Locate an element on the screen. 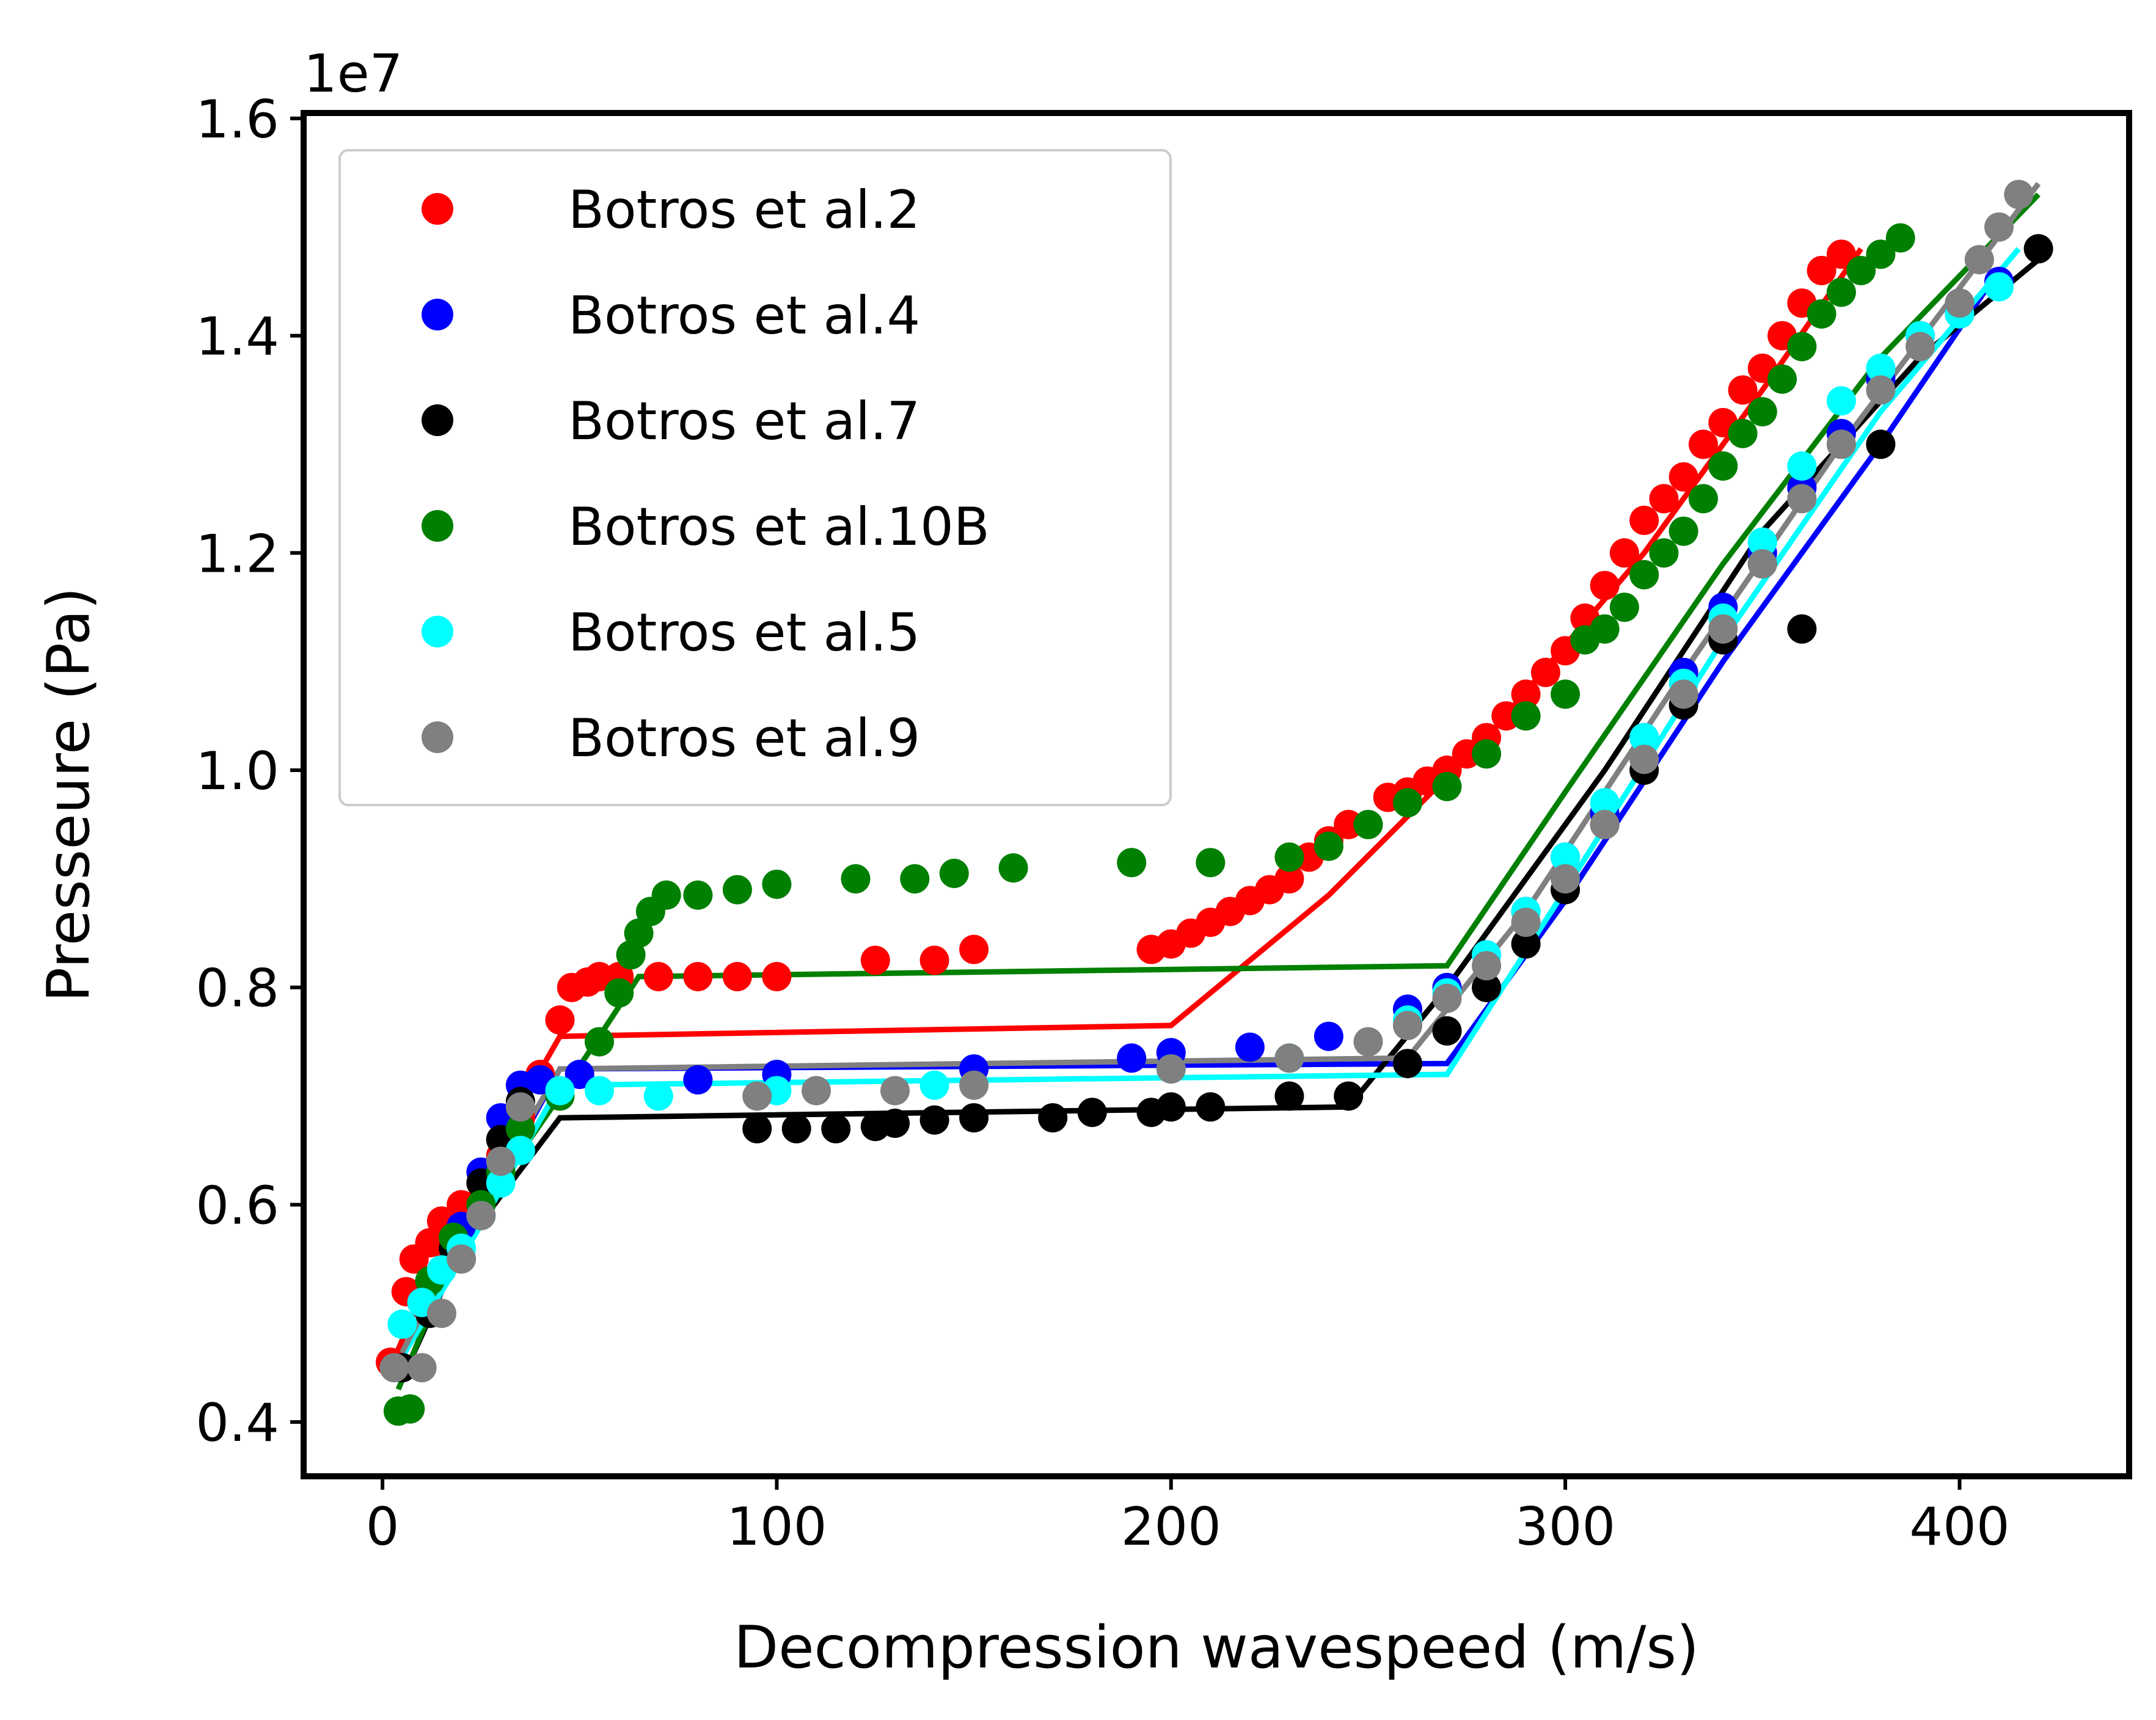 The width and height of the screenshot is (2156, 1720). x-tick-label: 300 is located at coordinates (1565, 1527).